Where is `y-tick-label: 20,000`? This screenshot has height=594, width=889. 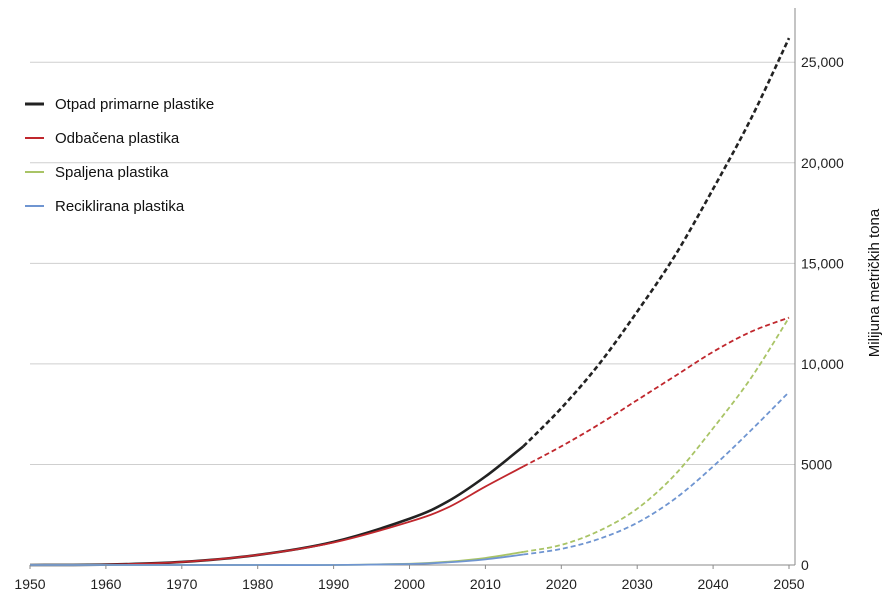
y-tick-label: 20,000 is located at coordinates (822, 163).